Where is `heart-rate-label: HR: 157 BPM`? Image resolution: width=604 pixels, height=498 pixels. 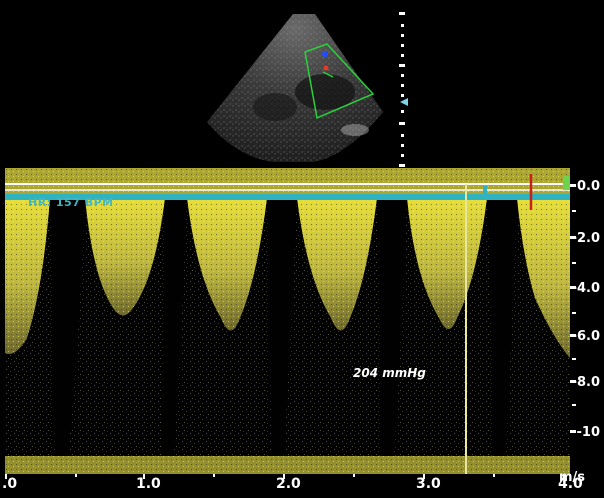 heart-rate-label: HR: 157 BPM is located at coordinates (71, 202).